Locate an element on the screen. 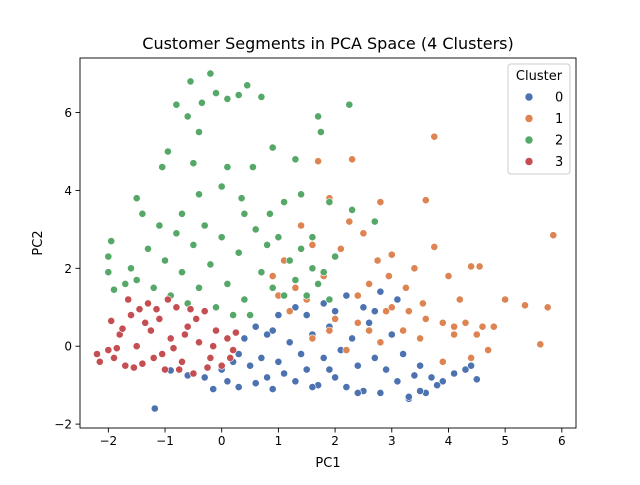  y-tick-label: 4 is located at coordinates (68, 191).